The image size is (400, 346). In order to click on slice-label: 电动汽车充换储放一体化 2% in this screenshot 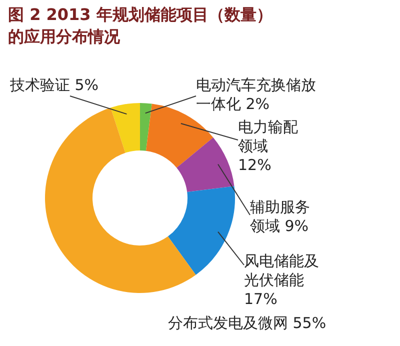, I will do `click(256, 95)`.